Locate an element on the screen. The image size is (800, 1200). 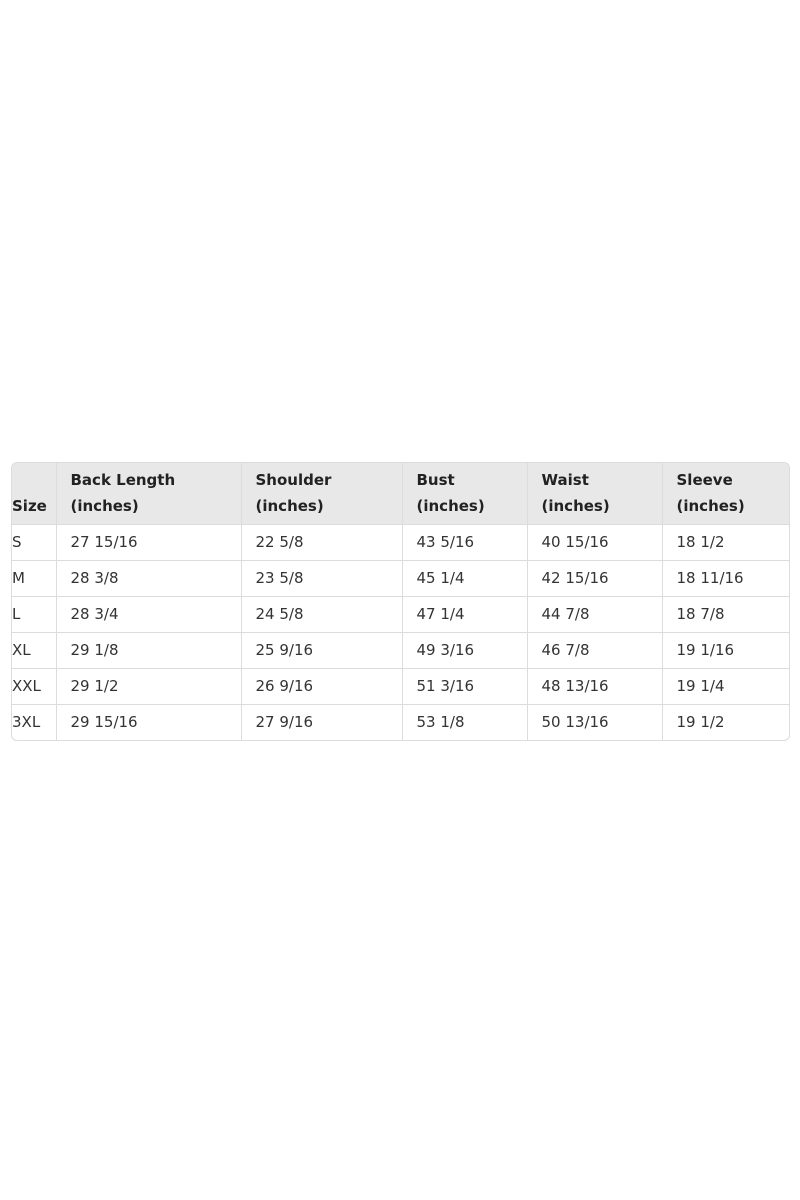
cell-sleeve: 19 1/2 is located at coordinates (700, 722).